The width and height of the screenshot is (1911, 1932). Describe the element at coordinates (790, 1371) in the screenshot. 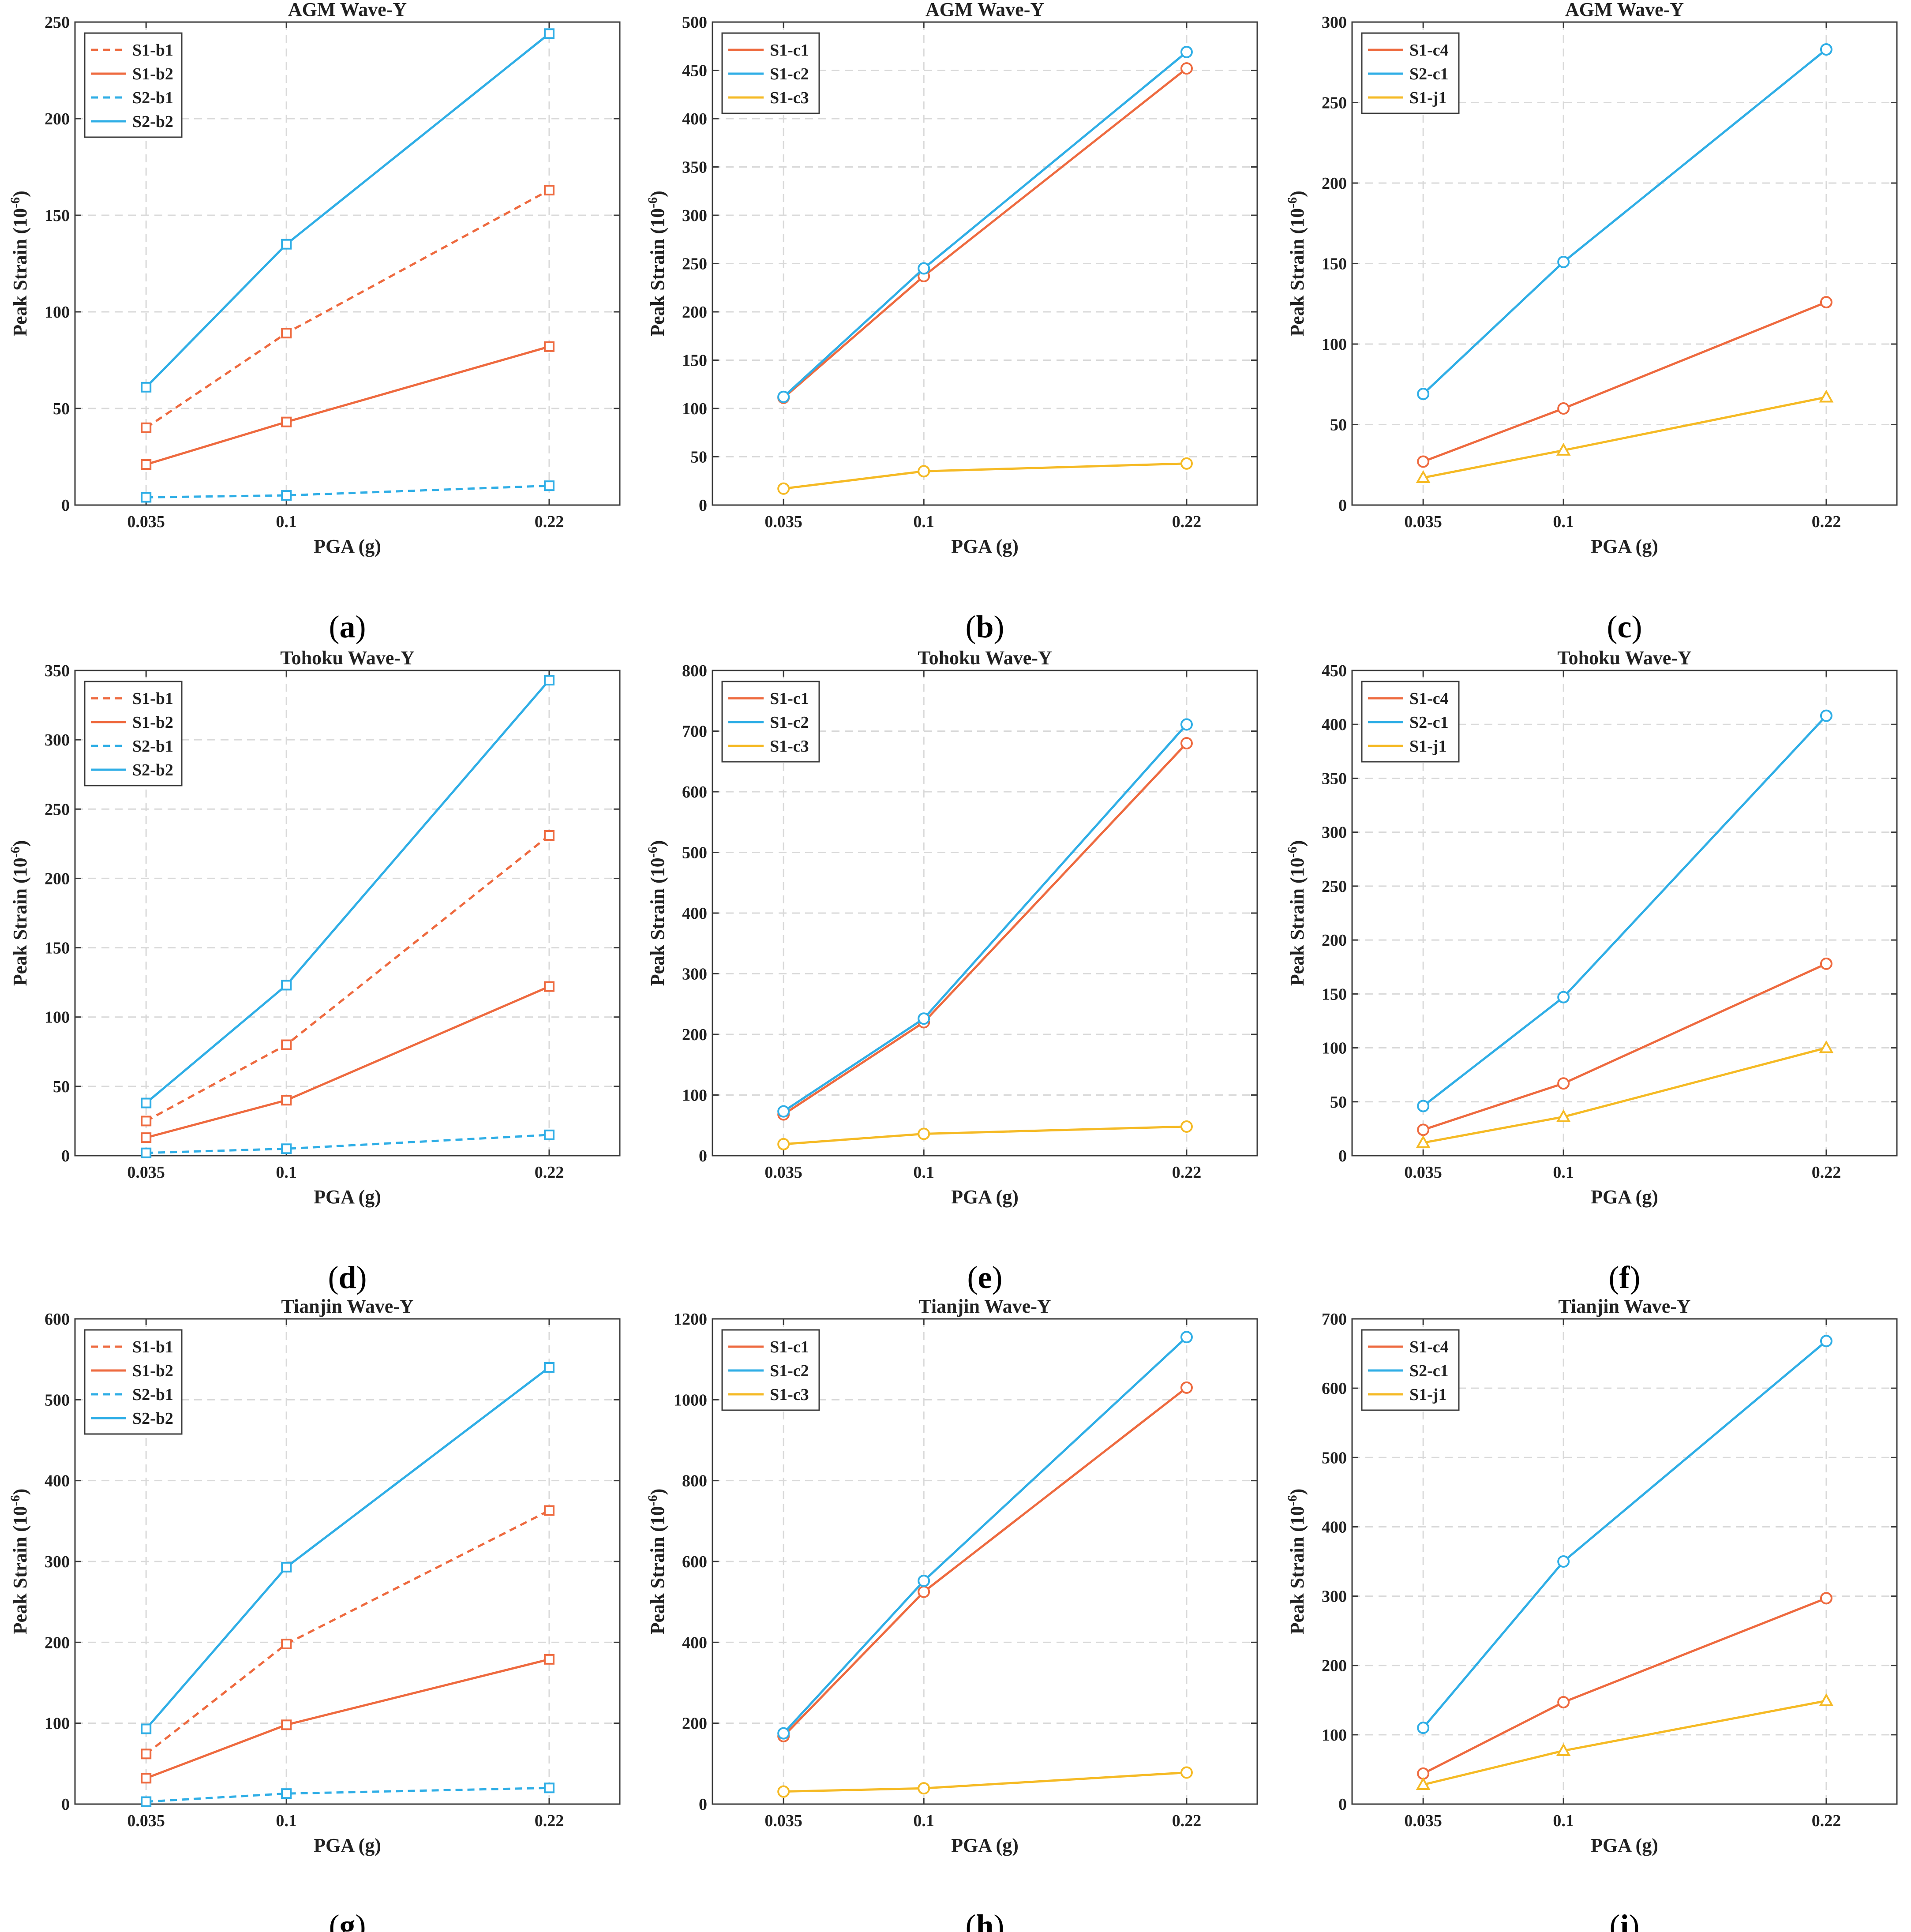

I see `legend-entry: S1-c2` at that location.